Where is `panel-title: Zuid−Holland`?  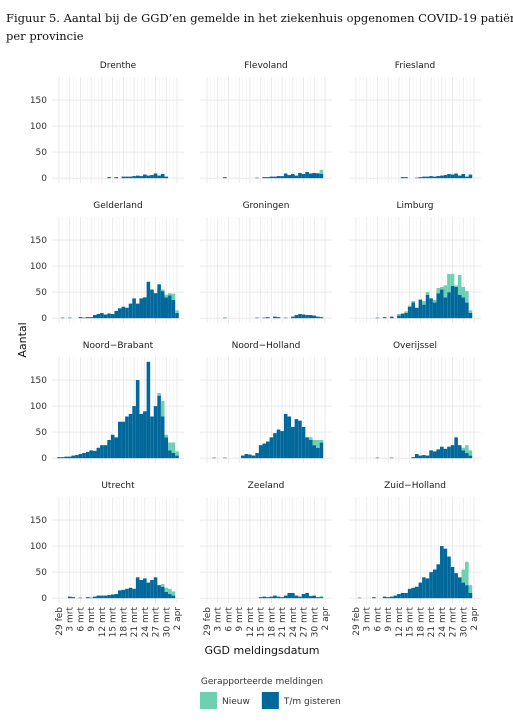 panel-title: Zuid−Holland is located at coordinates (415, 486).